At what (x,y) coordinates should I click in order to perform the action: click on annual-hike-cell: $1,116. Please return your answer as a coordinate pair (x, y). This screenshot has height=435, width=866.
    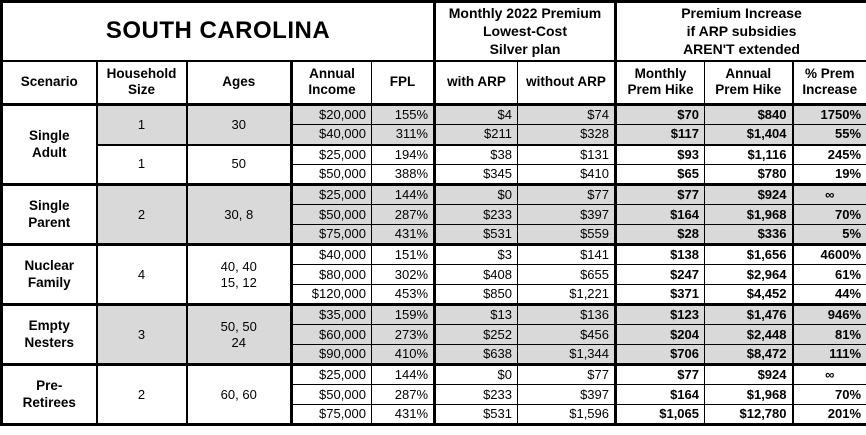
    Looking at the image, I should click on (748, 154).